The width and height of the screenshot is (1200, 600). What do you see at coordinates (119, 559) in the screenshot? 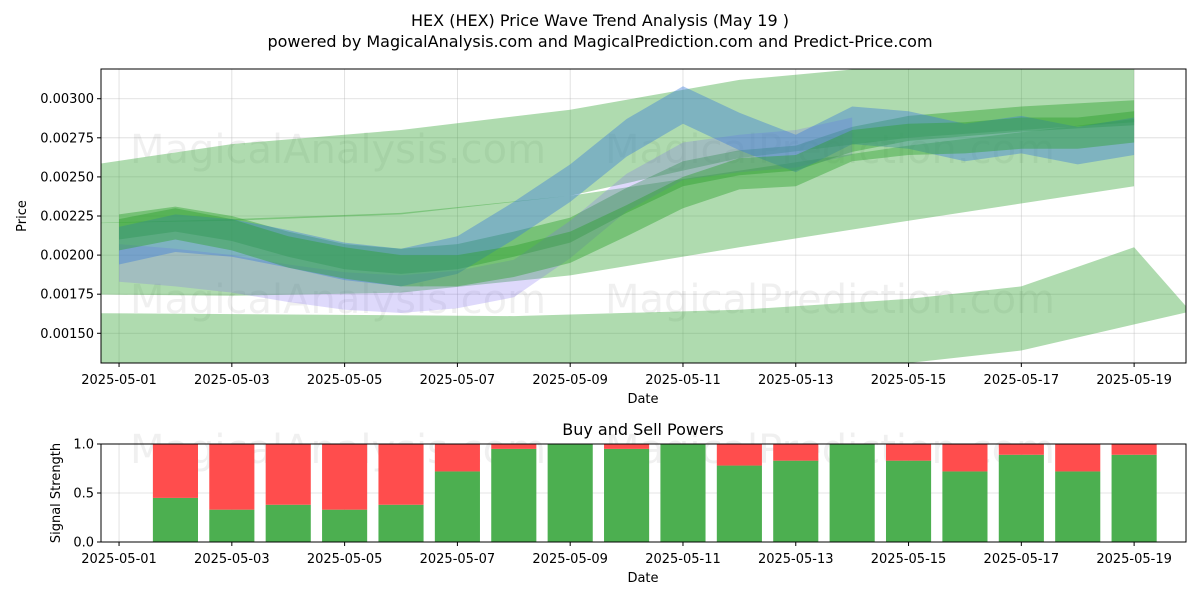
I see `bottom-x-tick-label-0: 2025-05-01` at bounding box center [119, 559].